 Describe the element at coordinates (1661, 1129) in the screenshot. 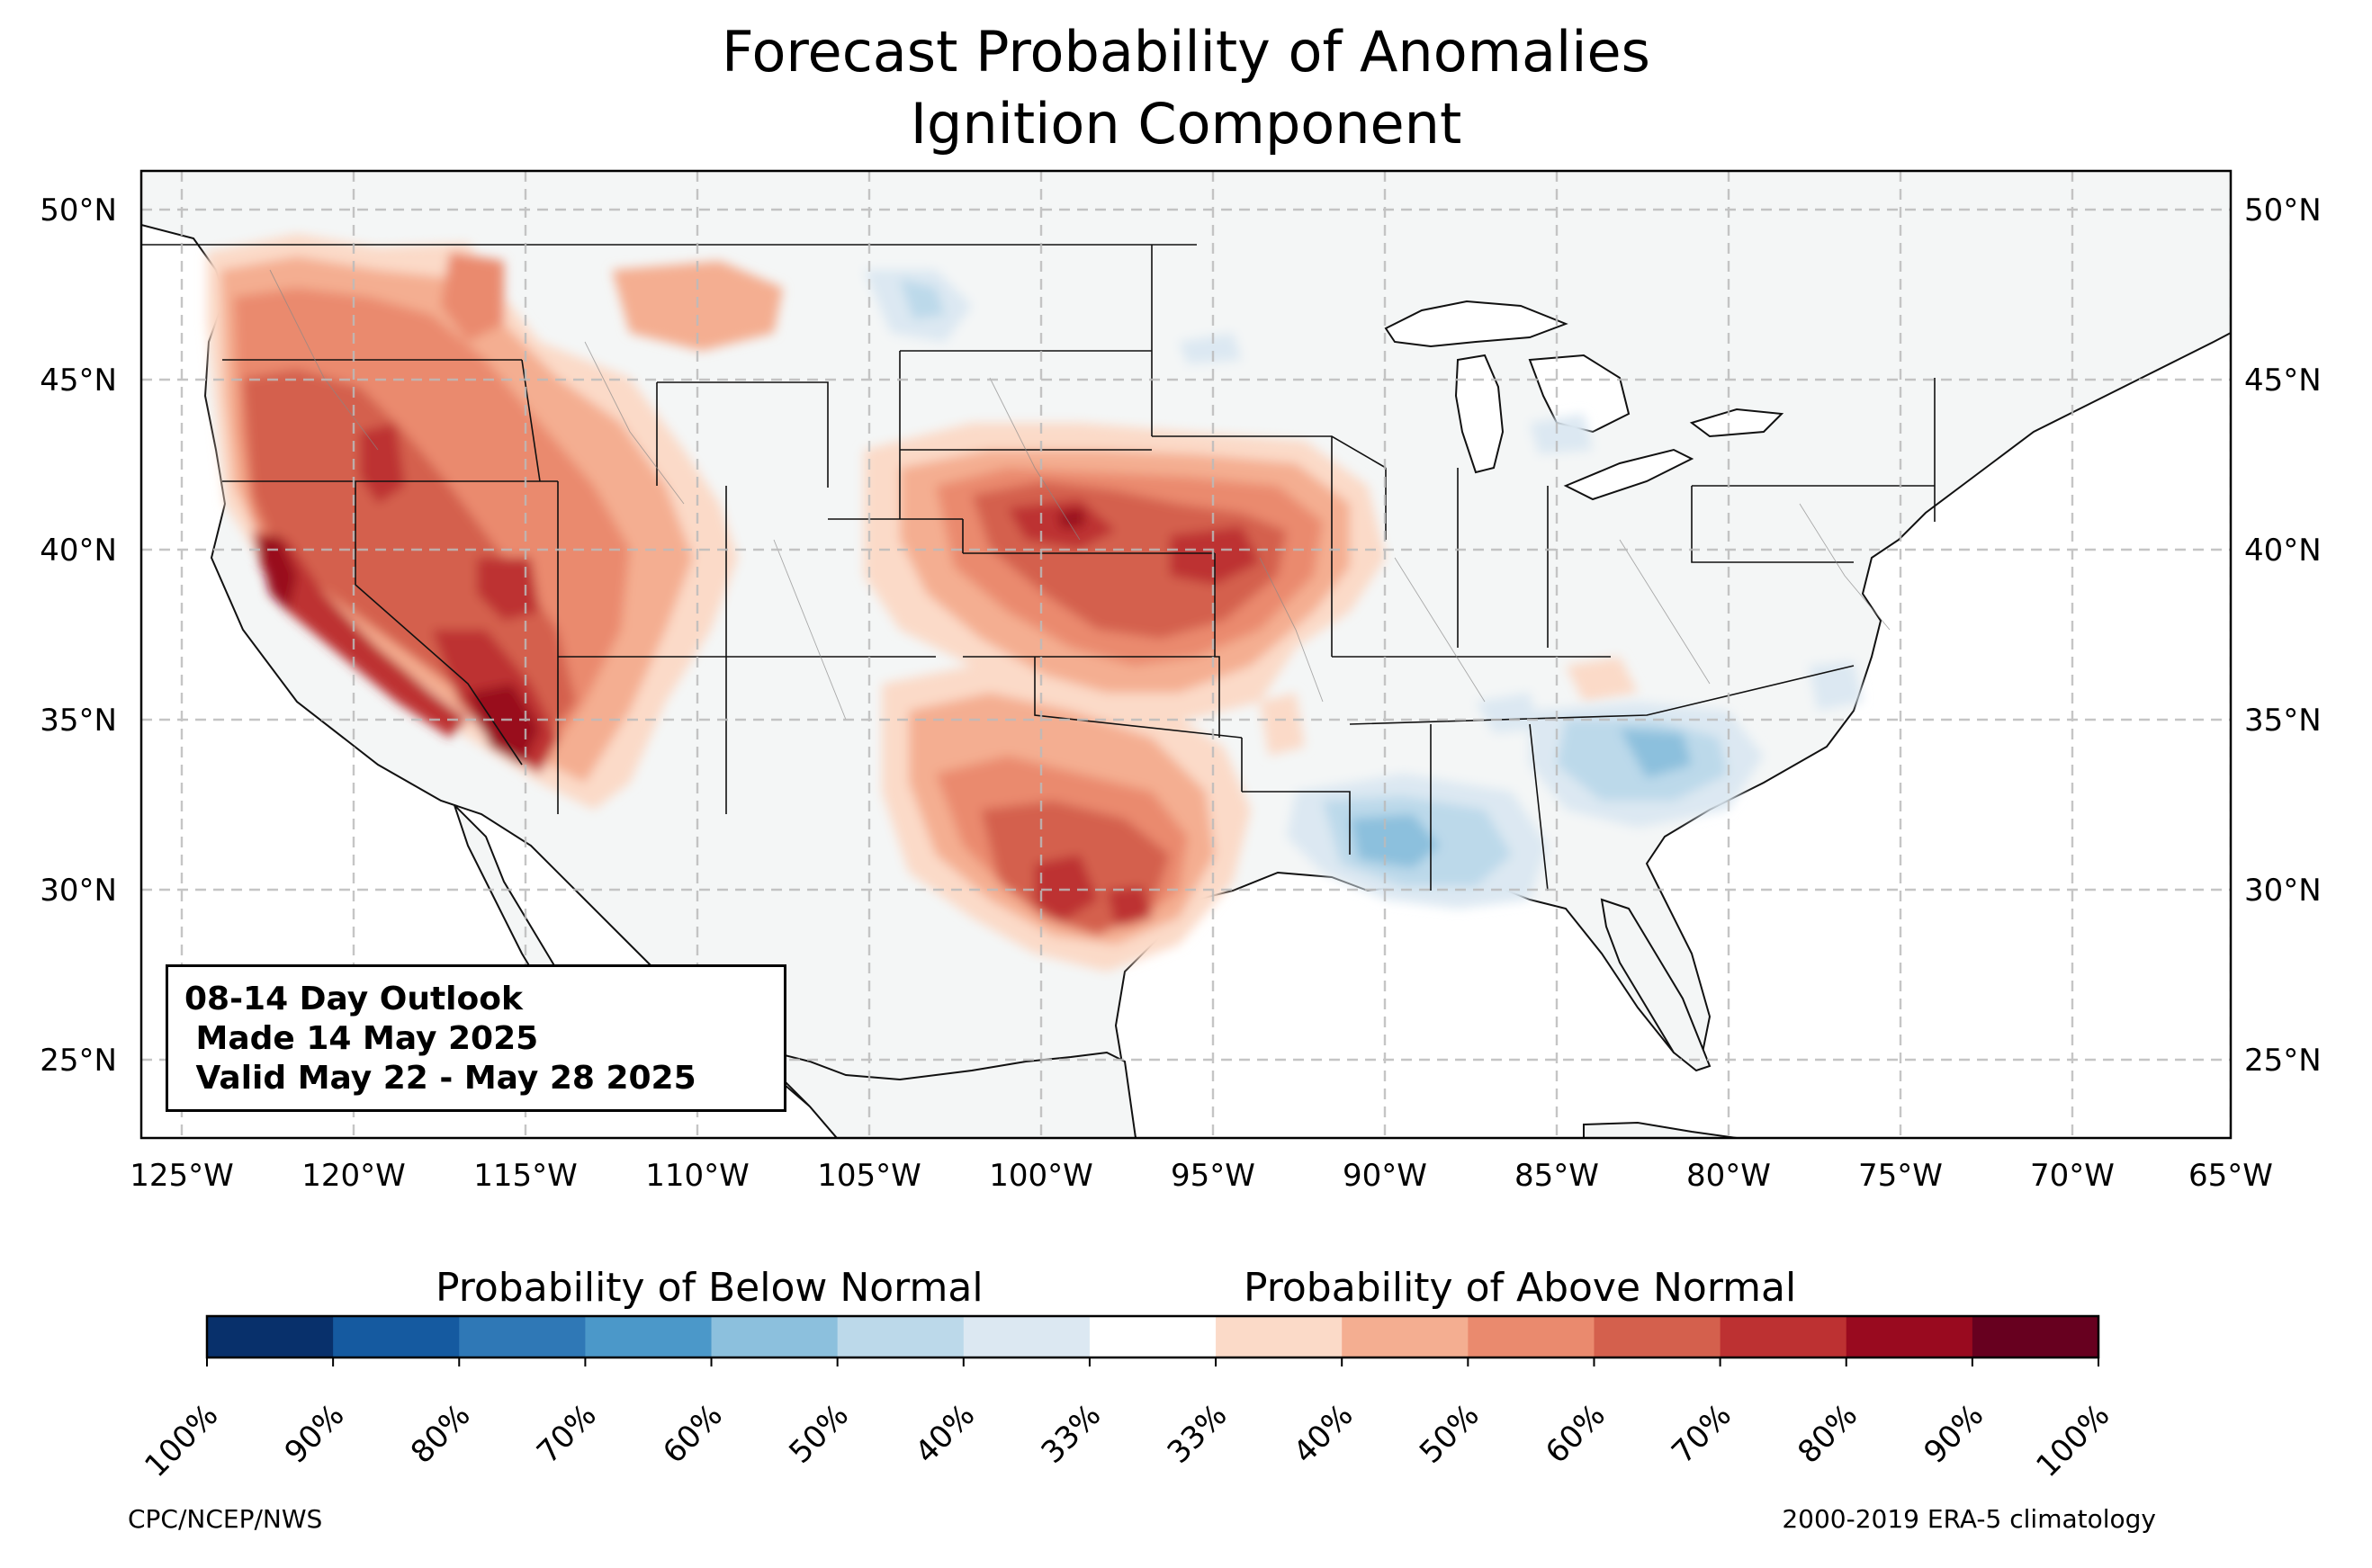

I see `land-cuba` at that location.